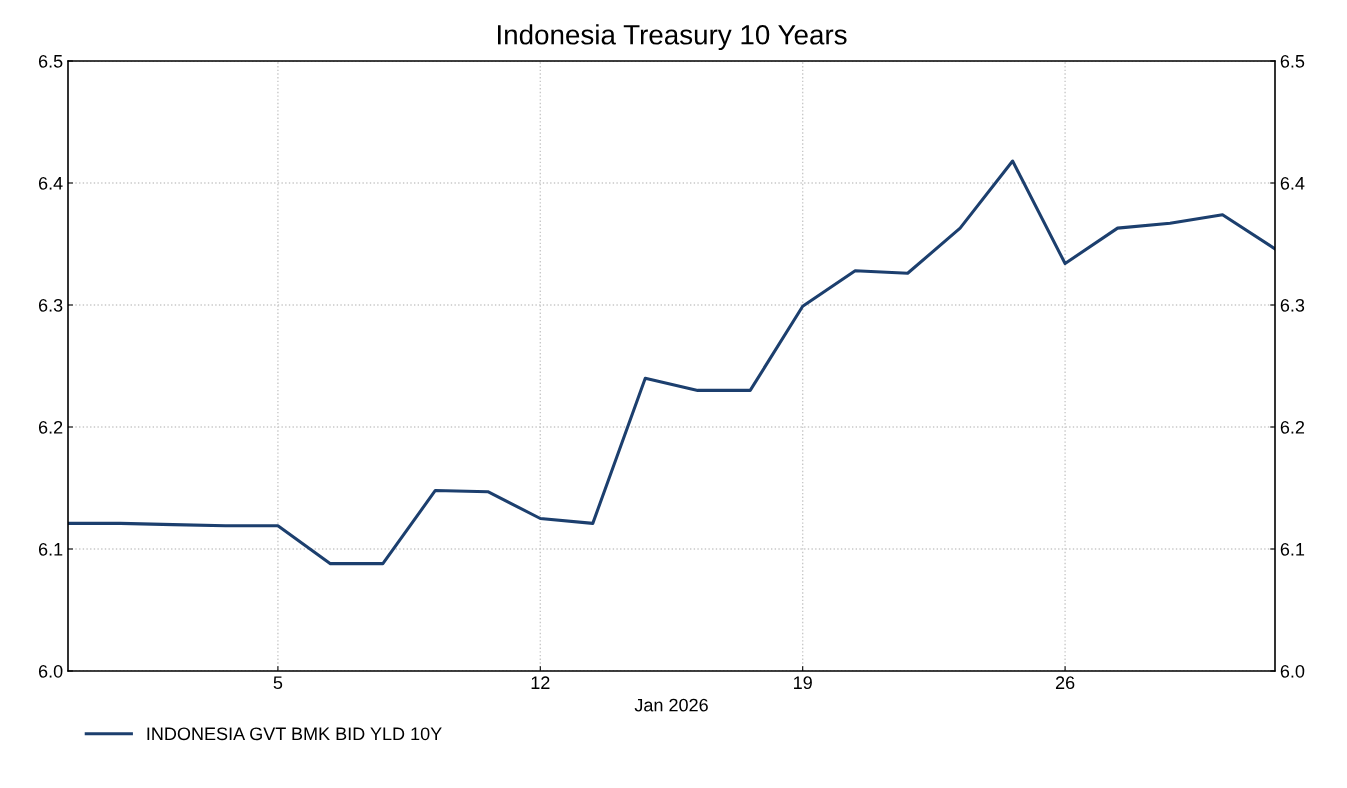  What do you see at coordinates (1292, 671) in the screenshot?
I see `y2-tick-label: 6.0` at bounding box center [1292, 671].